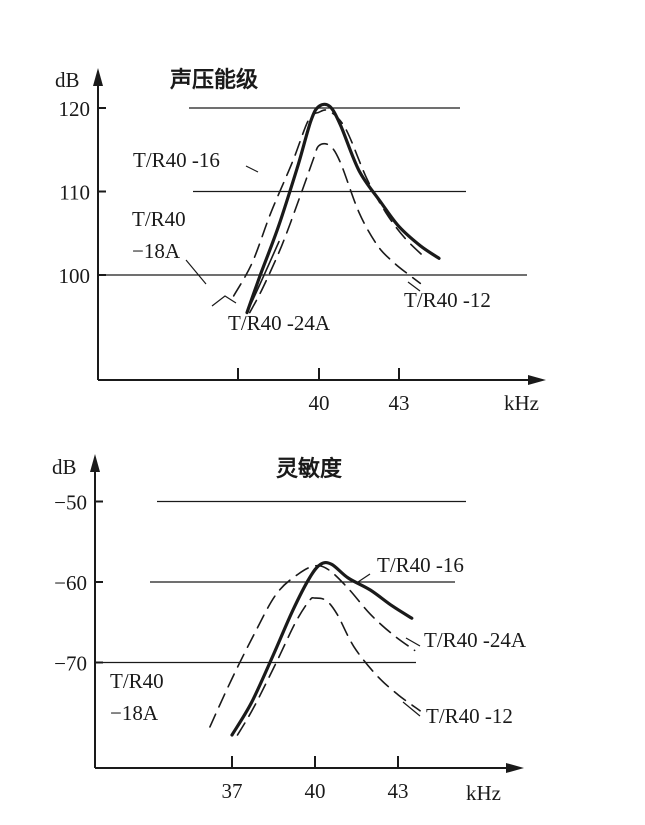 This screenshot has height=825, width=645. What do you see at coordinates (95, 463) in the screenshot?
I see `chart2-y-arrow` at bounding box center [95, 463].